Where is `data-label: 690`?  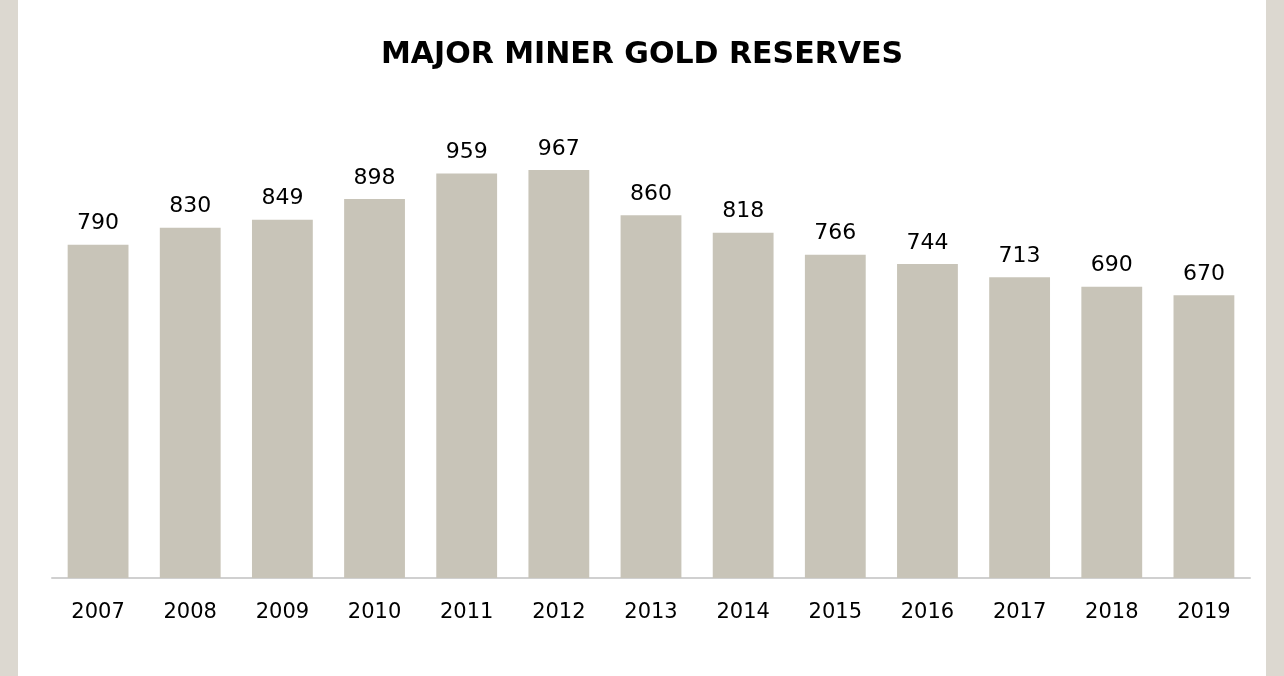
data-label: 690 is located at coordinates (1111, 264).